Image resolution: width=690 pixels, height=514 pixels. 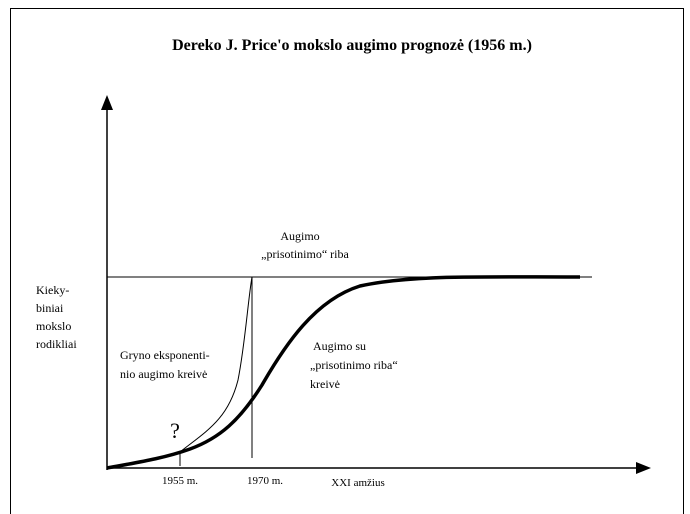 What do you see at coordinates (643, 468) in the screenshot?
I see `x-arrow` at bounding box center [643, 468].